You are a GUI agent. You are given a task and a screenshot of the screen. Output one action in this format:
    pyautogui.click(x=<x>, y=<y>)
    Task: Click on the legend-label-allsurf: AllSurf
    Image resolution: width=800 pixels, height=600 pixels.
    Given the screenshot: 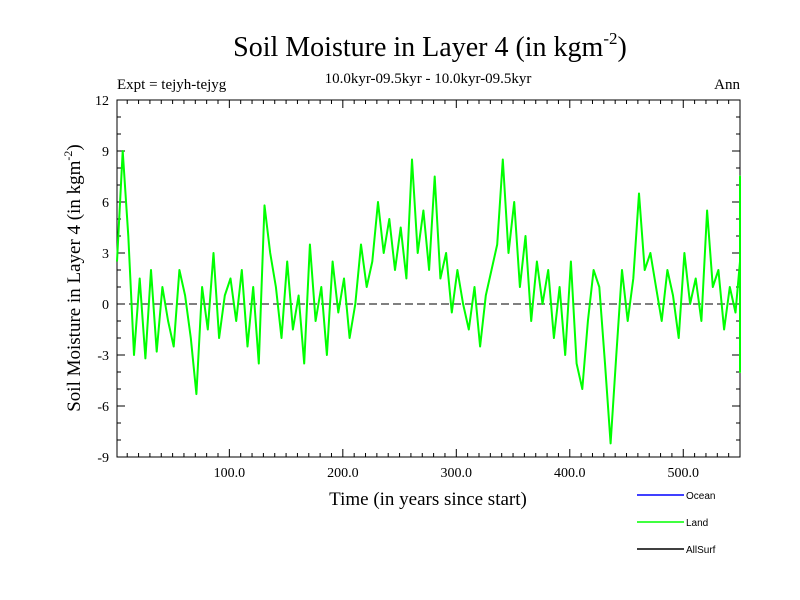 What is the action you would take?
    pyautogui.click(x=701, y=550)
    